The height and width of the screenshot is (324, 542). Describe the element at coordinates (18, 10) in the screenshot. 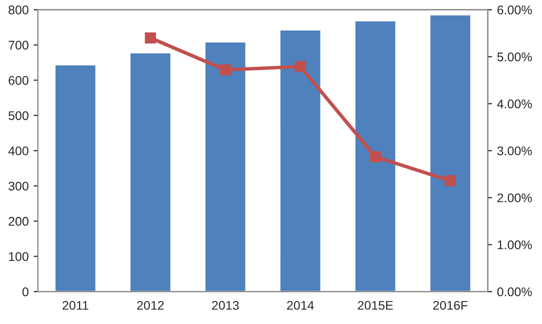

I see `y-tick-label: 800` at that location.